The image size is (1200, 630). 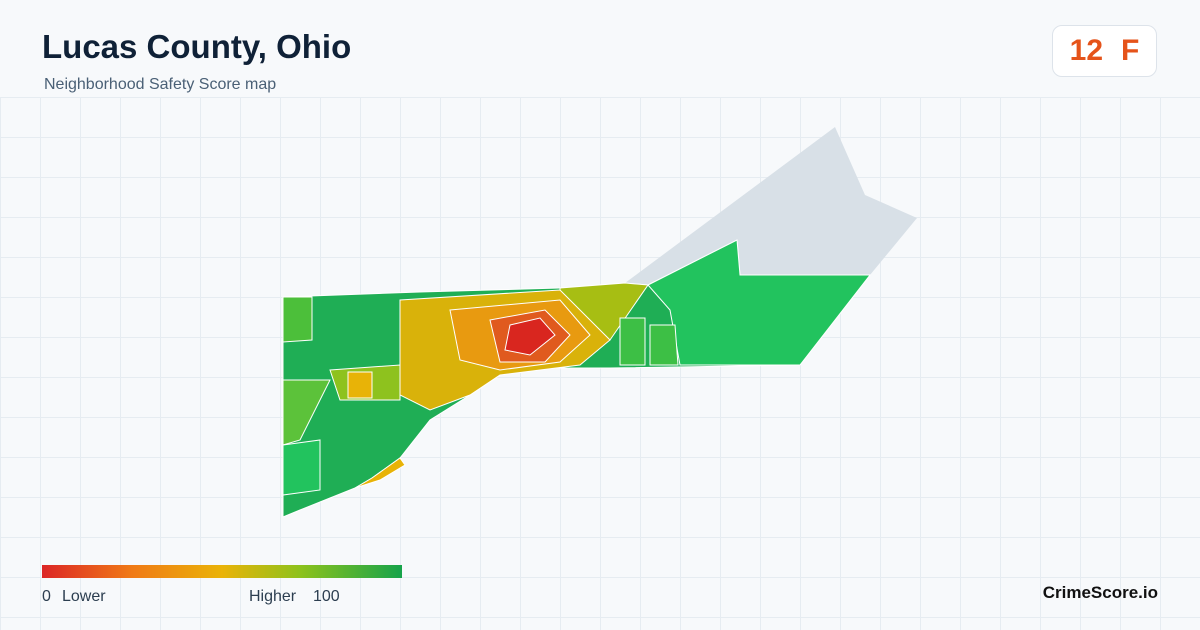 I want to click on region-yellow, so click(x=360, y=385).